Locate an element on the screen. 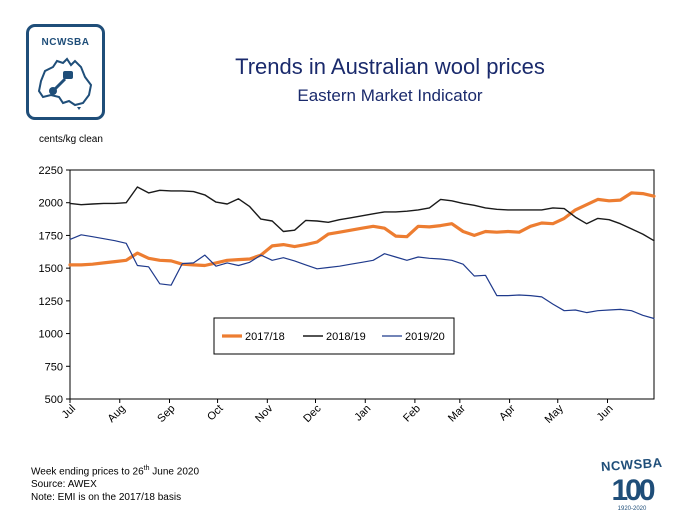 The height and width of the screenshot is (525, 685). x-tick-label: Mar is located at coordinates (457, 413).